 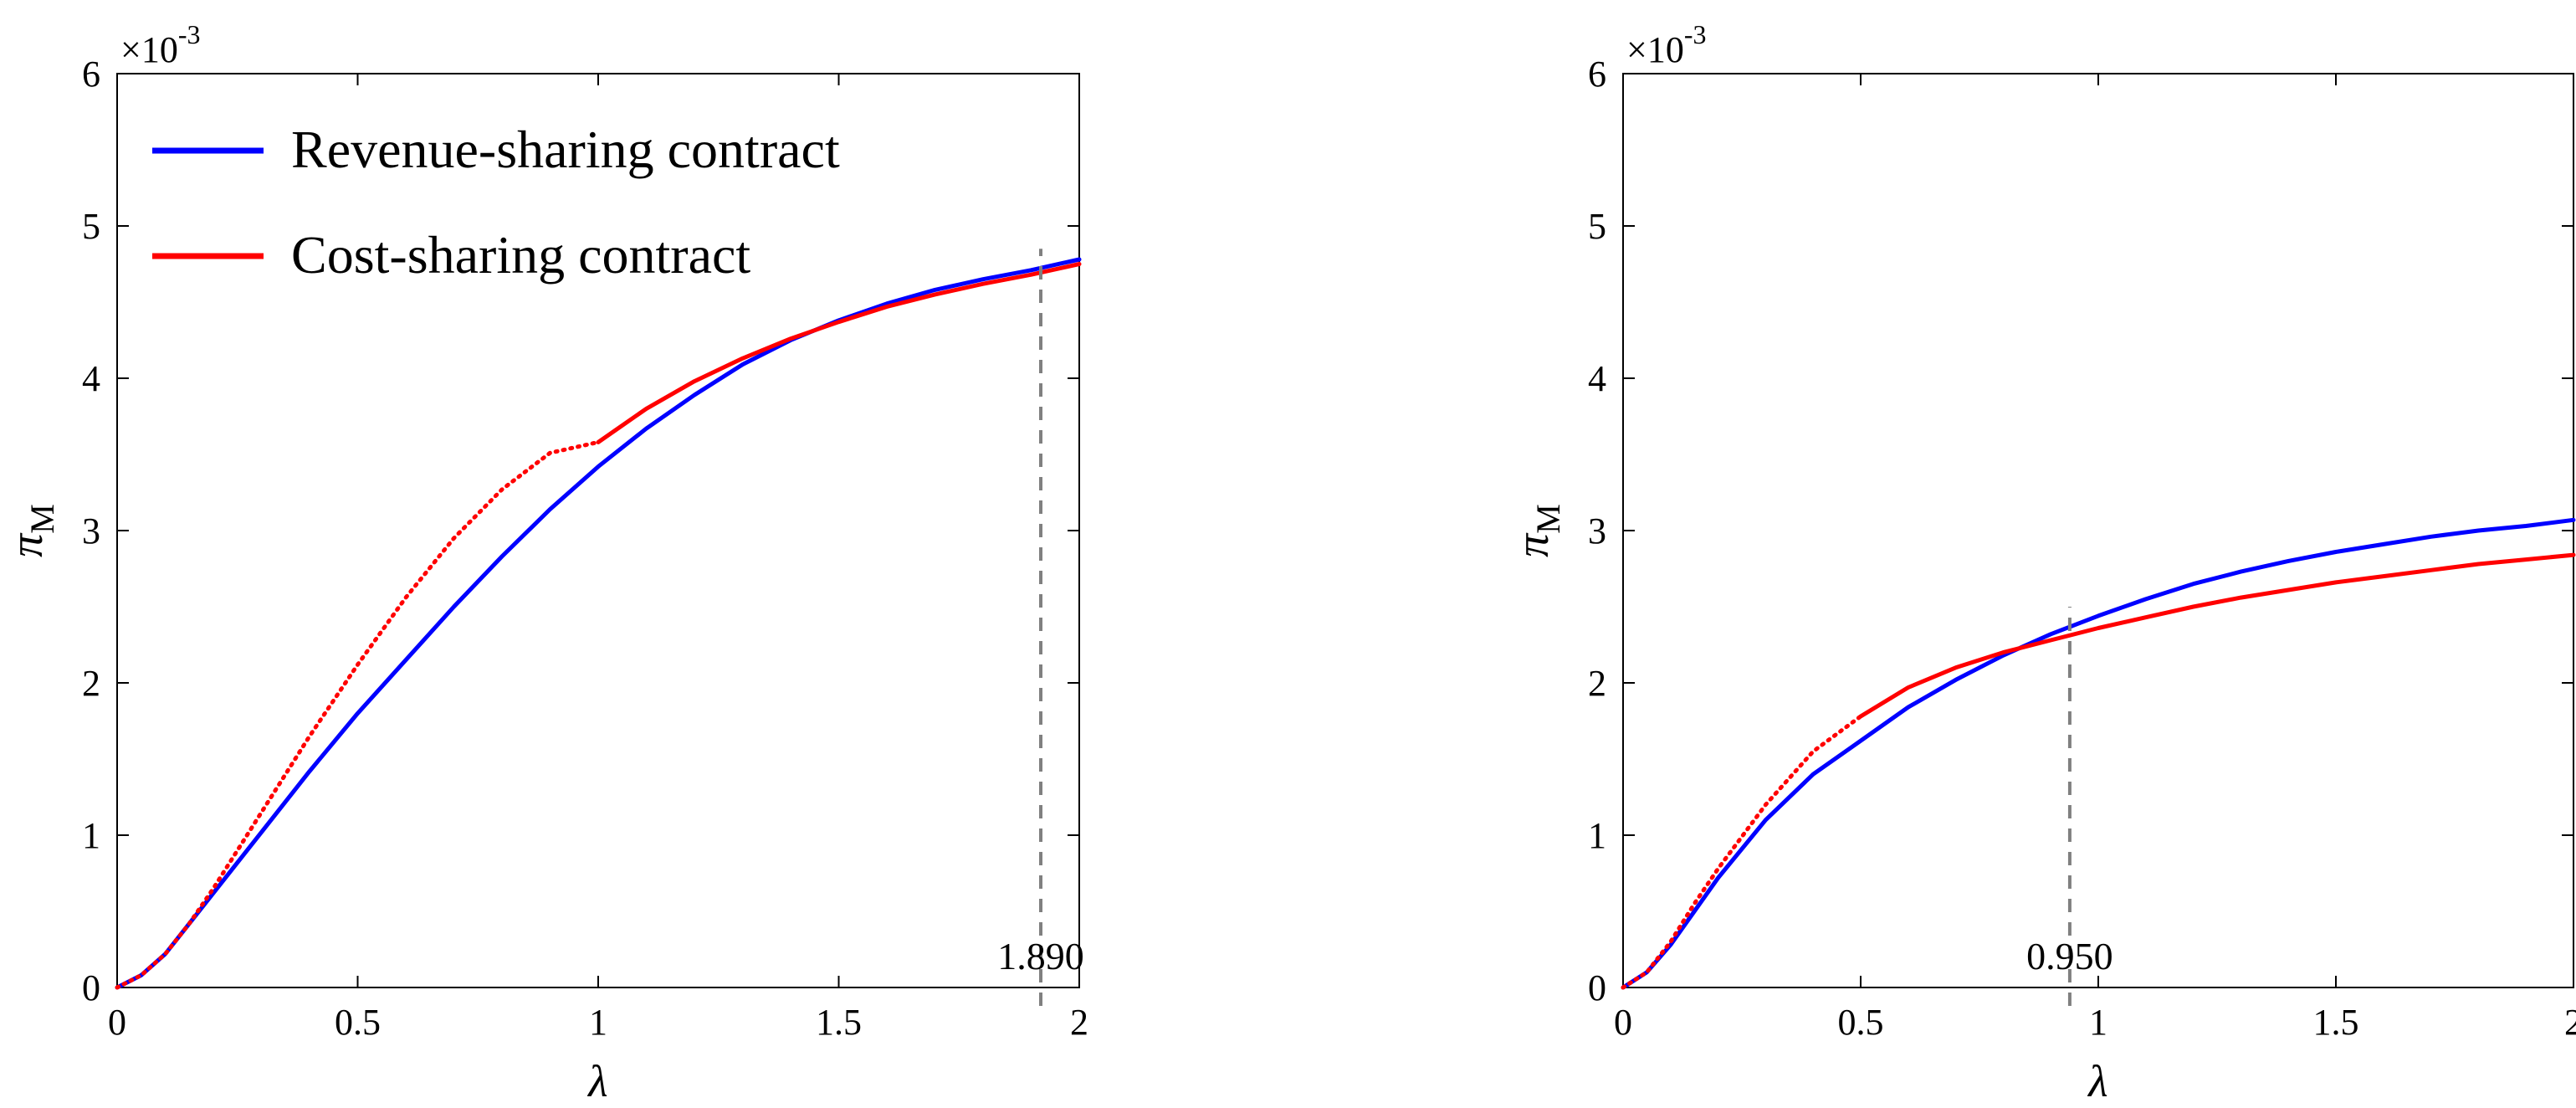 I want to click on threshold-label: 0.950, so click(x=2070, y=956).